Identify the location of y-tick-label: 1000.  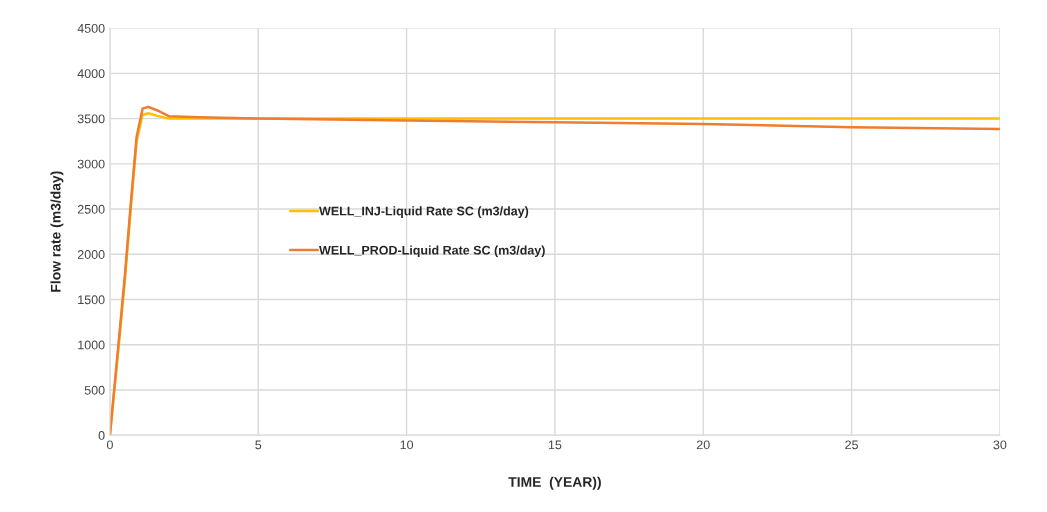
(91, 345).